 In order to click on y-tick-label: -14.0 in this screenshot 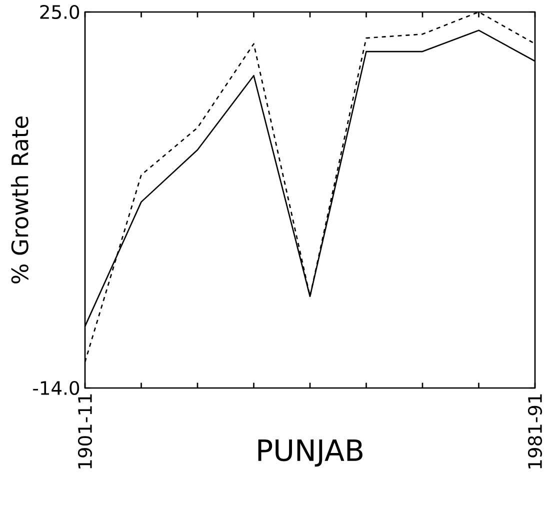, I will do `click(56, 388)`.